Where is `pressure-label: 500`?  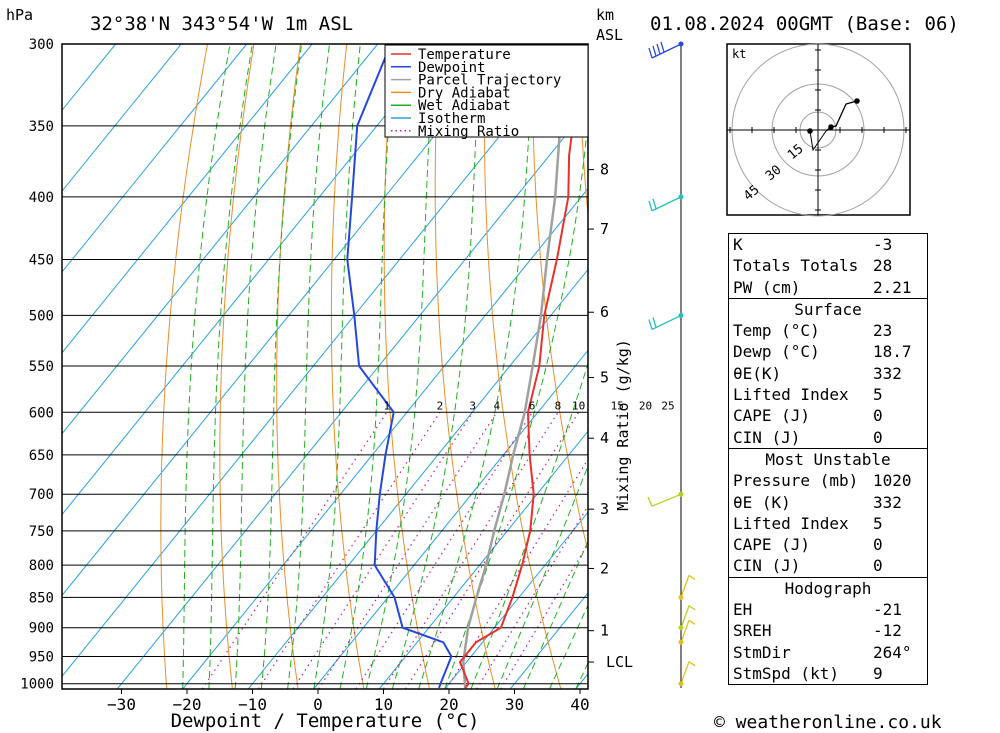
pressure-label: 500 is located at coordinates (41, 316).